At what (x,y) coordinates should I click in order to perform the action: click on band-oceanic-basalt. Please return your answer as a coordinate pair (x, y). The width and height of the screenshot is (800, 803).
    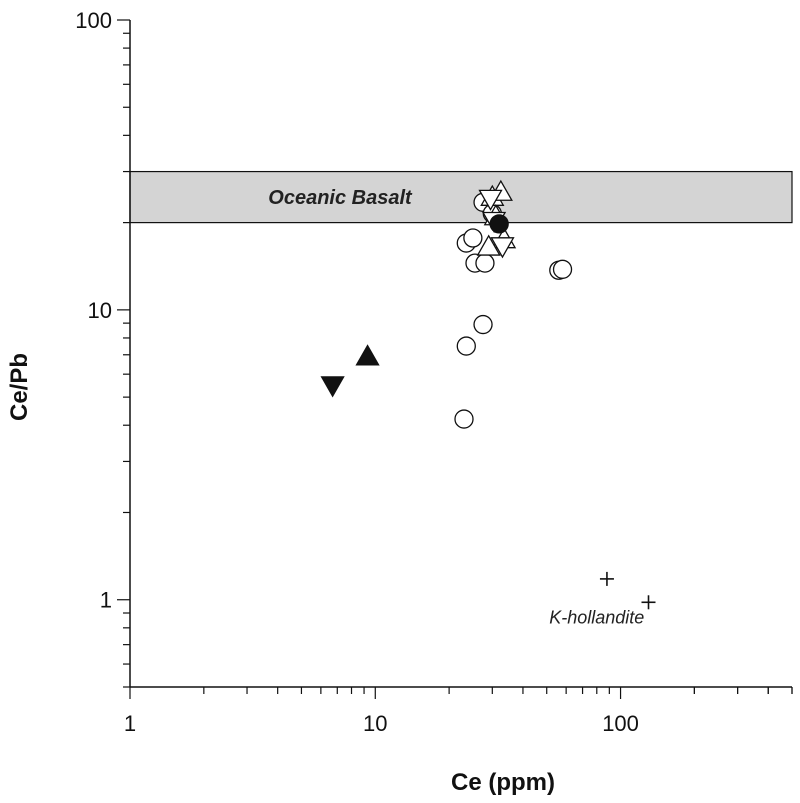
    Looking at the image, I should click on (461, 197).